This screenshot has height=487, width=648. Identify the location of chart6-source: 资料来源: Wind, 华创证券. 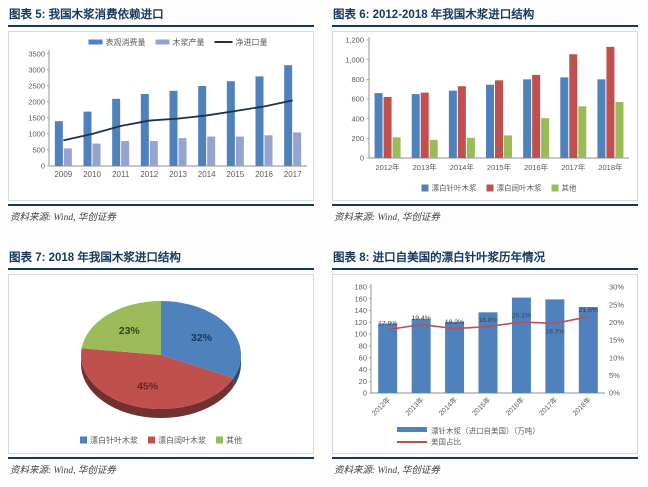
(485, 213).